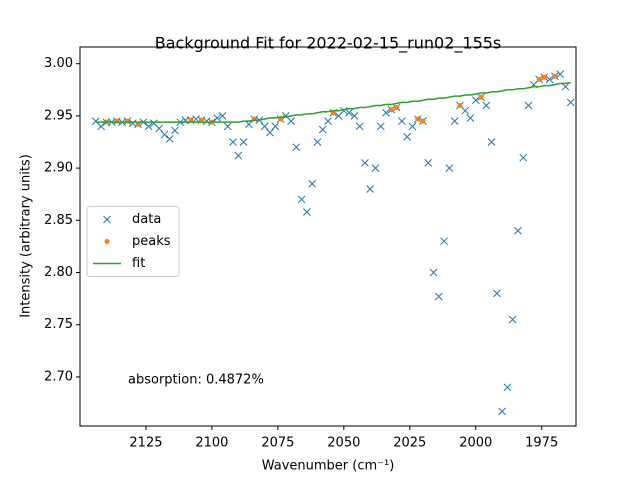 Image resolution: width=640 pixels, height=480 pixels. I want to click on y-axis-label: Intensity (arbitrary units), so click(26, 236).